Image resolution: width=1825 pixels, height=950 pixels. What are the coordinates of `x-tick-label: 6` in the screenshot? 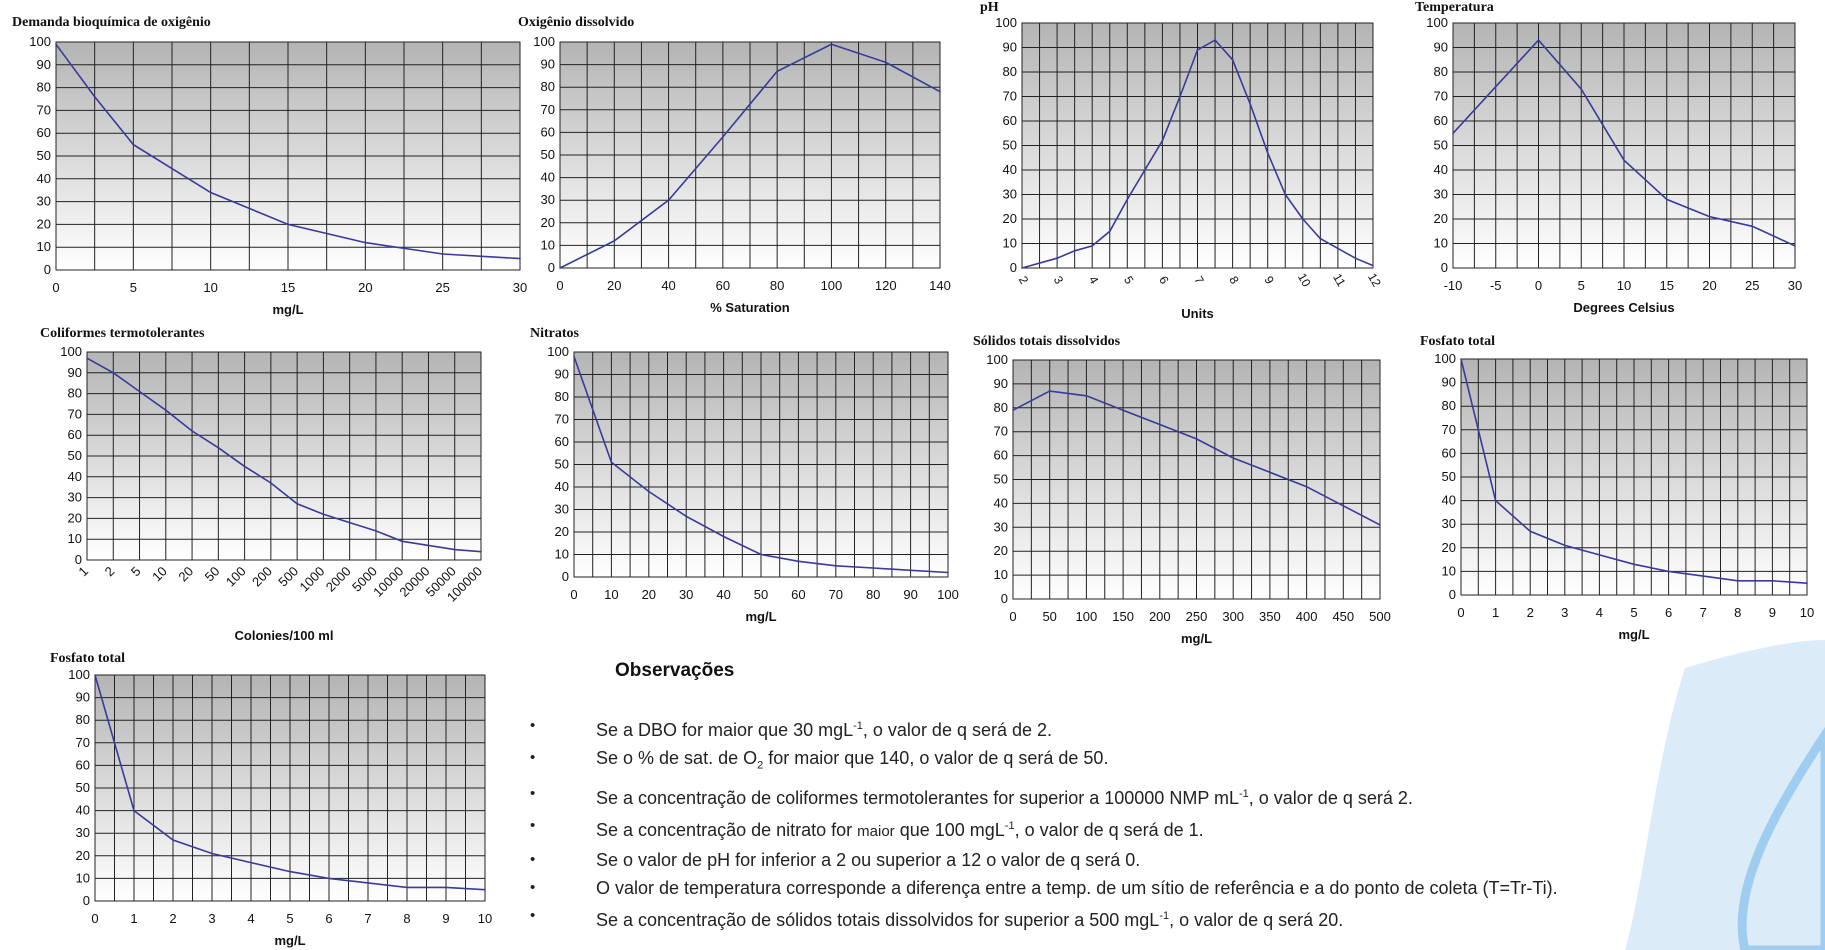 It's located at (328, 918).